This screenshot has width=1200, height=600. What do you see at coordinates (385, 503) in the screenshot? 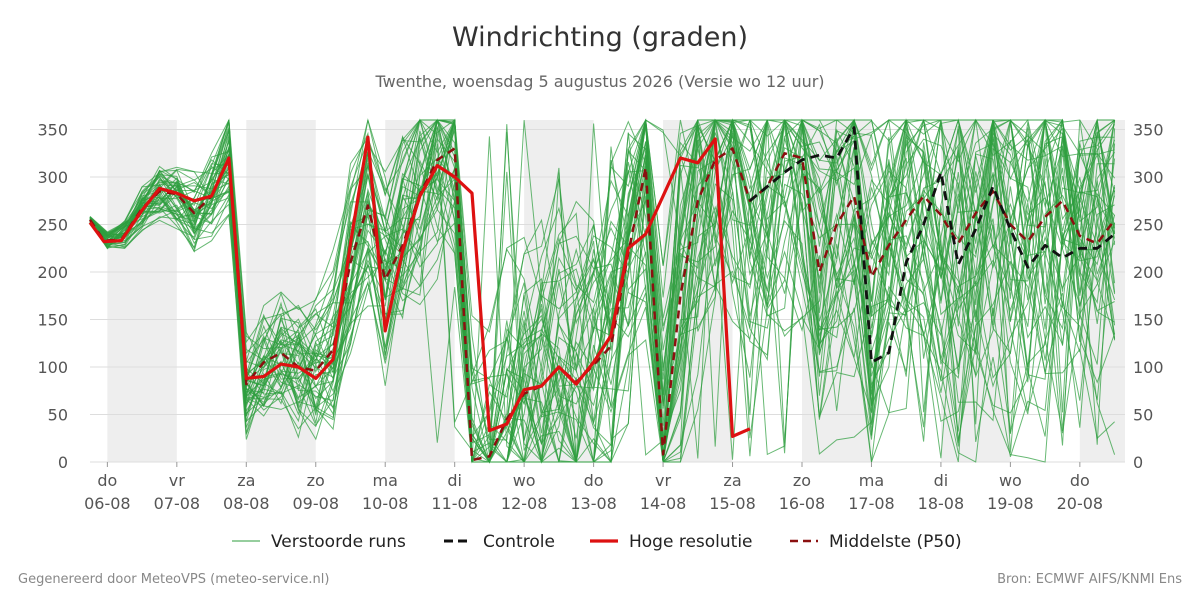
I see `x-tick-date: 10-08` at bounding box center [385, 503].